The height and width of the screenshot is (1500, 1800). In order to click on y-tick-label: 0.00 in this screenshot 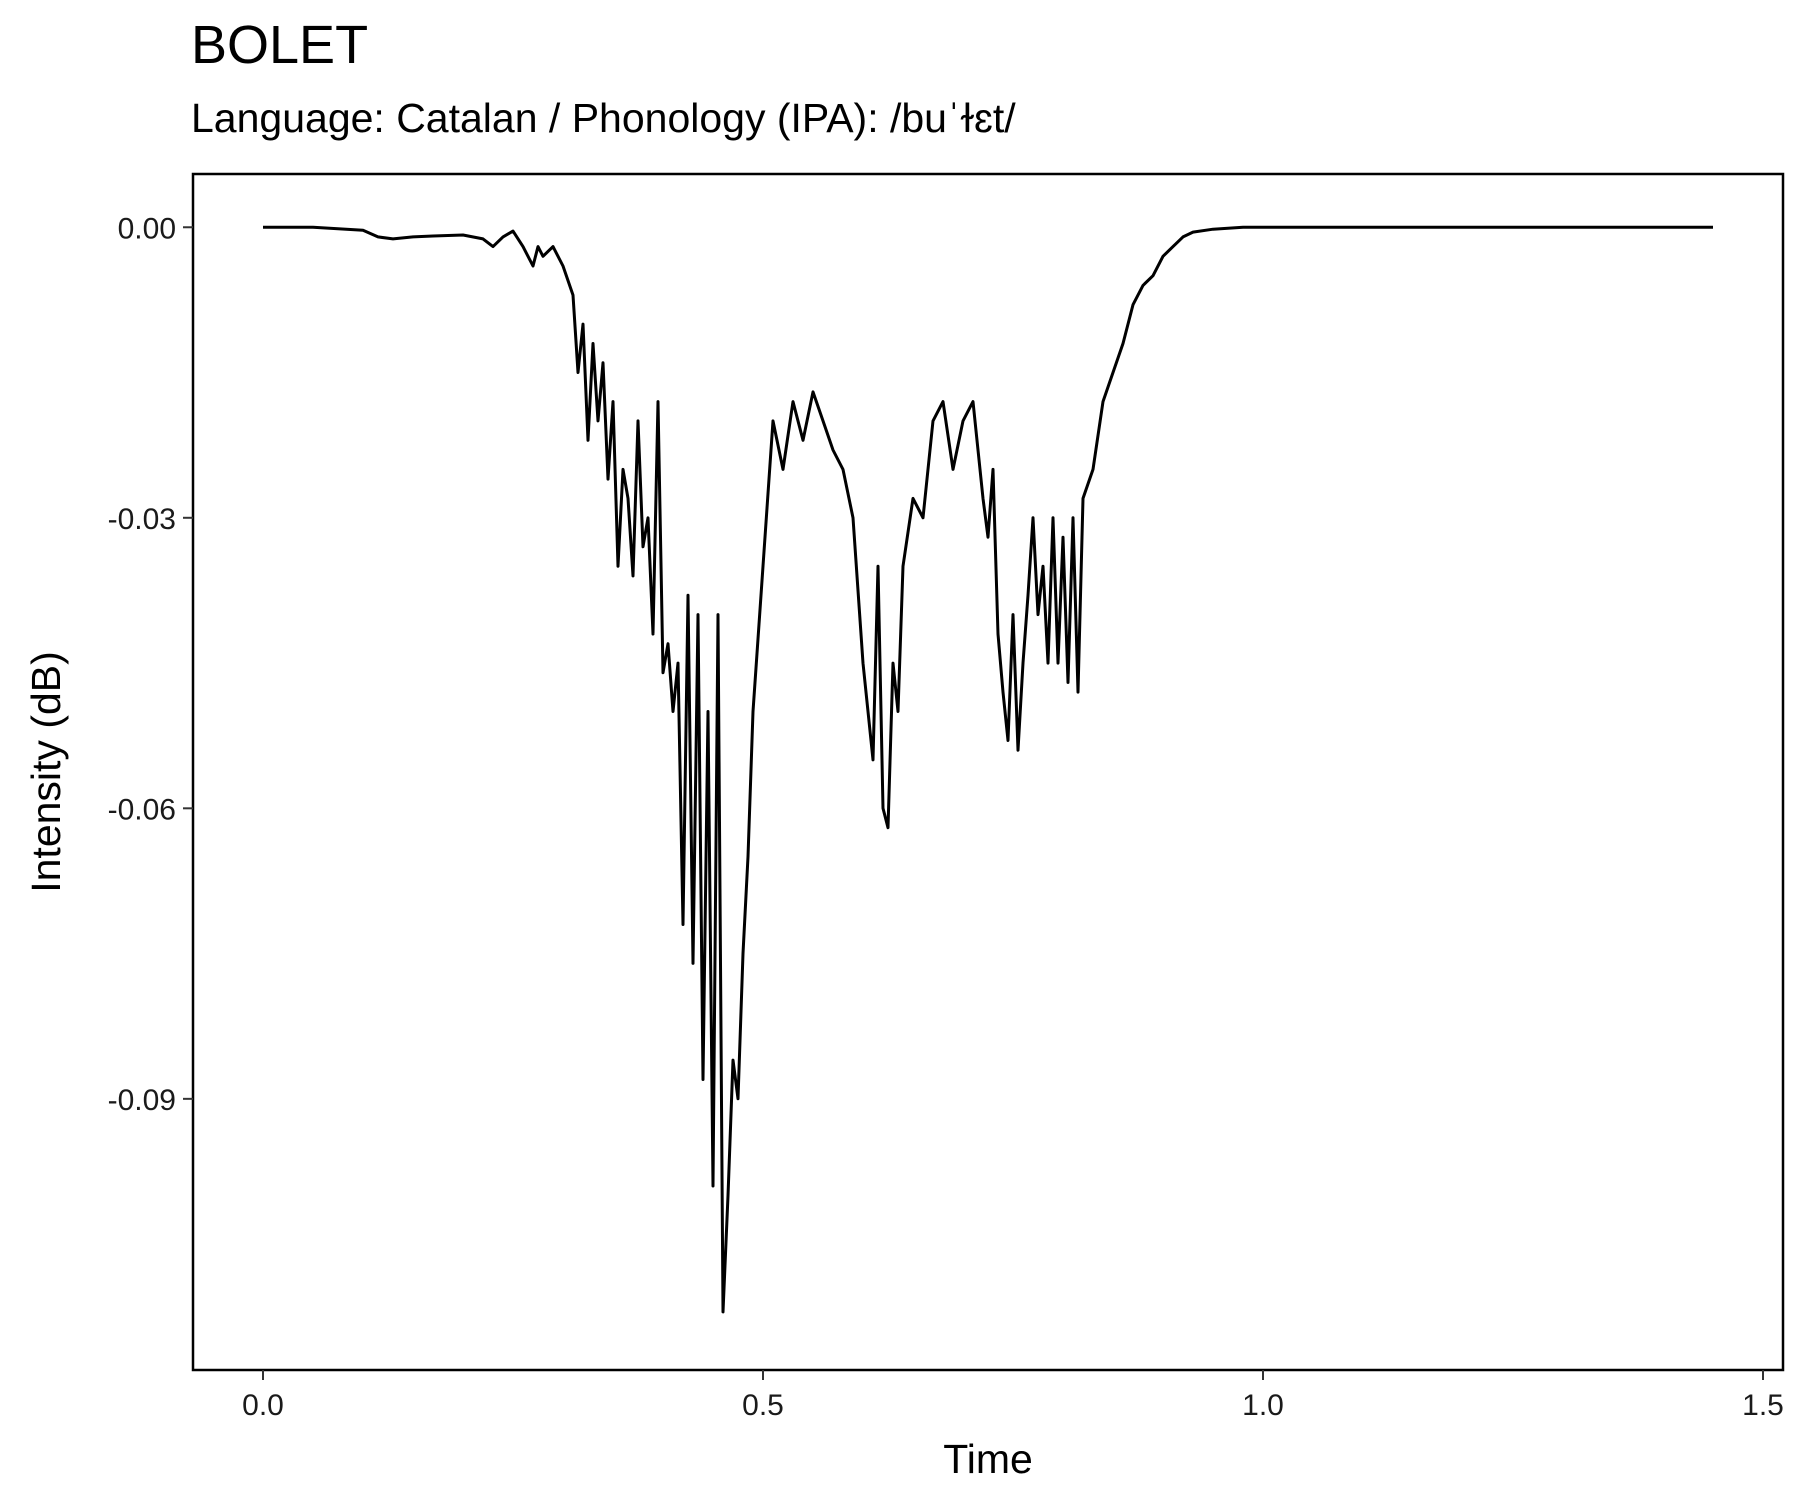, I will do `click(147, 228)`.